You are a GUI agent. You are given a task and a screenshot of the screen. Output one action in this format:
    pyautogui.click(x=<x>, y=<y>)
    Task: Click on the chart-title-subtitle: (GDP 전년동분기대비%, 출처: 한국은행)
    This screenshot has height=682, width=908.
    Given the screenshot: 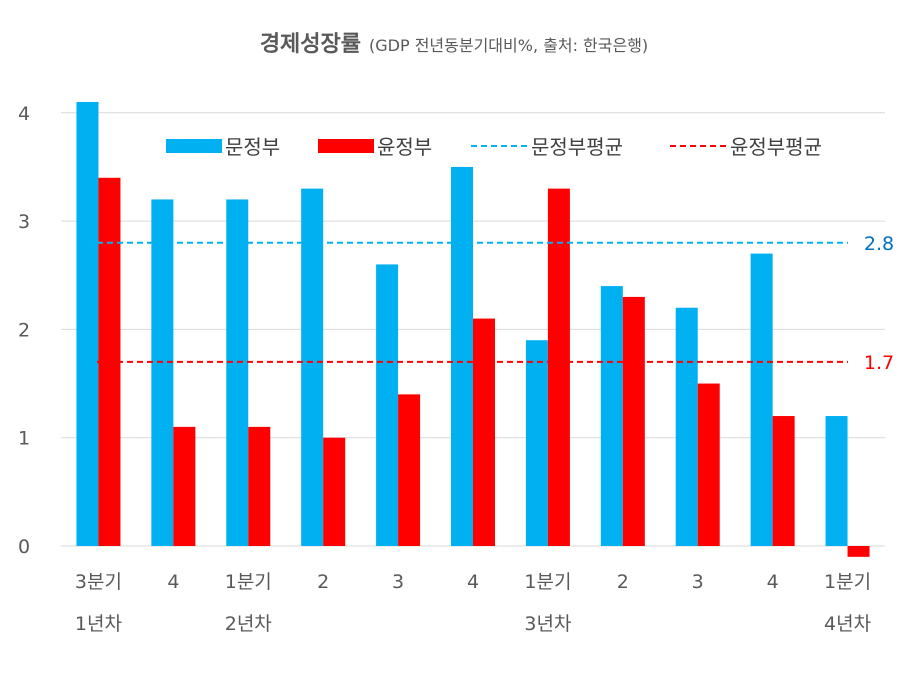 What is the action you would take?
    pyautogui.click(x=508, y=45)
    